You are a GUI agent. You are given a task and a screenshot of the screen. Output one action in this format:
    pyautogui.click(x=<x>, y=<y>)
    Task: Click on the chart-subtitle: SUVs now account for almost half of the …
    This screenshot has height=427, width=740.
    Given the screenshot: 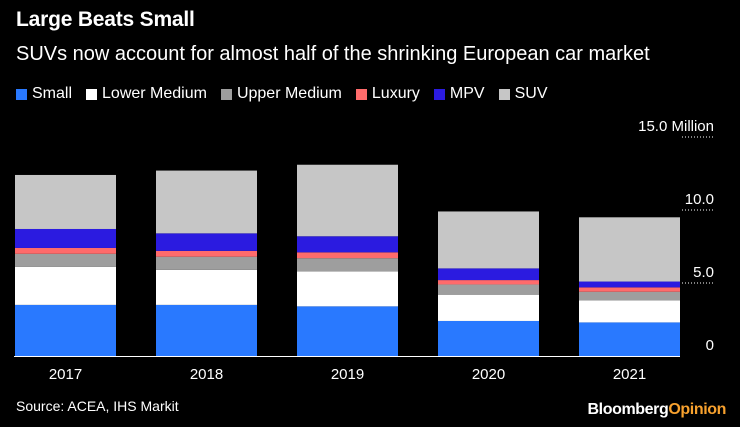 What is the action you would take?
    pyautogui.click(x=333, y=54)
    